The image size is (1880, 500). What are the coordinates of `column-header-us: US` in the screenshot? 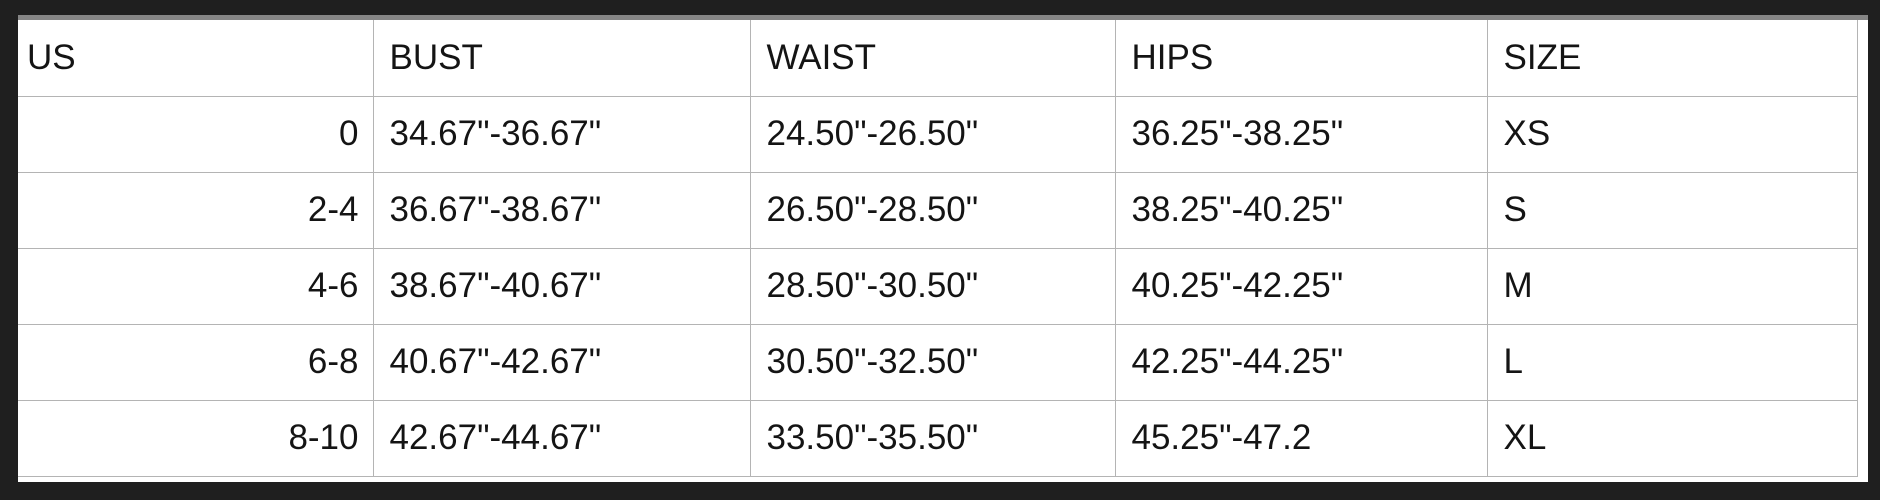 It's located at (196, 58).